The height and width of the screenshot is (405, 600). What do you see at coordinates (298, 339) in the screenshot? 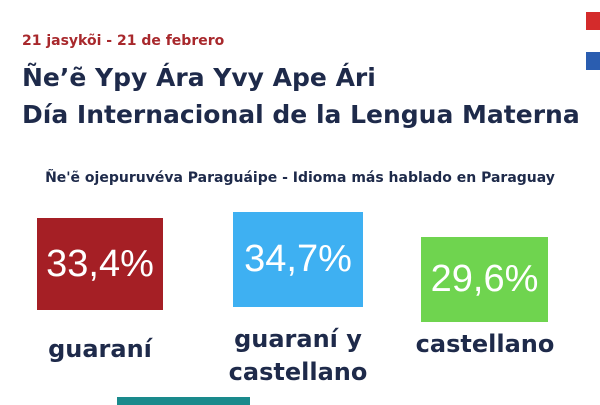
I see `label-line: guaraní y` at bounding box center [298, 339].